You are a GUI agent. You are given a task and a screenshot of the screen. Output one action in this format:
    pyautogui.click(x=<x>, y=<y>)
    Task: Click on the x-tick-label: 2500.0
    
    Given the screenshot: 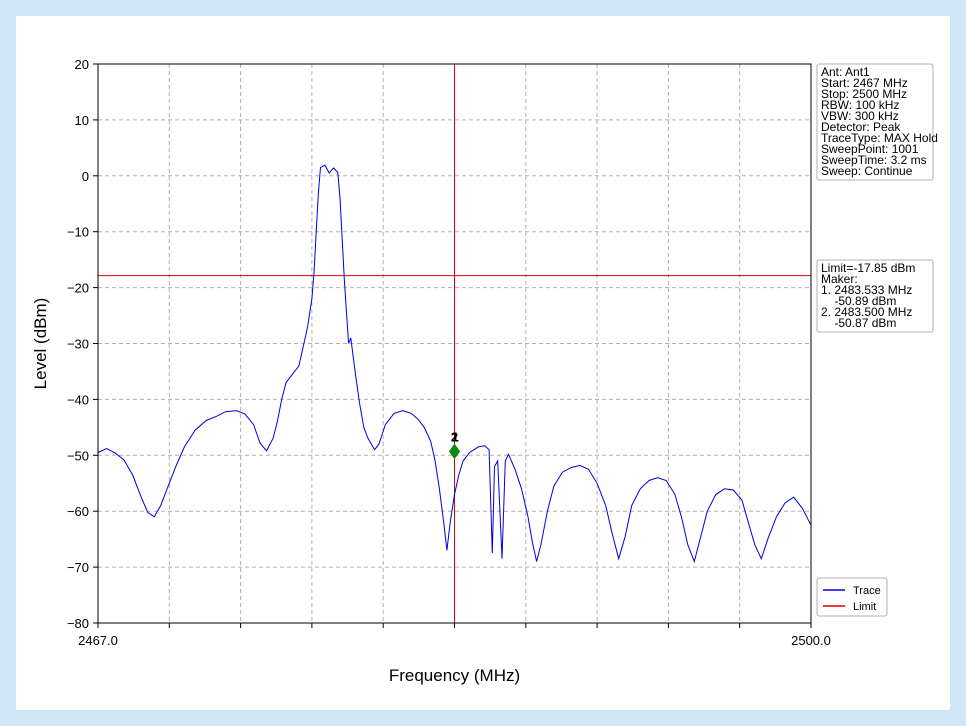 What is the action you would take?
    pyautogui.click(x=811, y=640)
    